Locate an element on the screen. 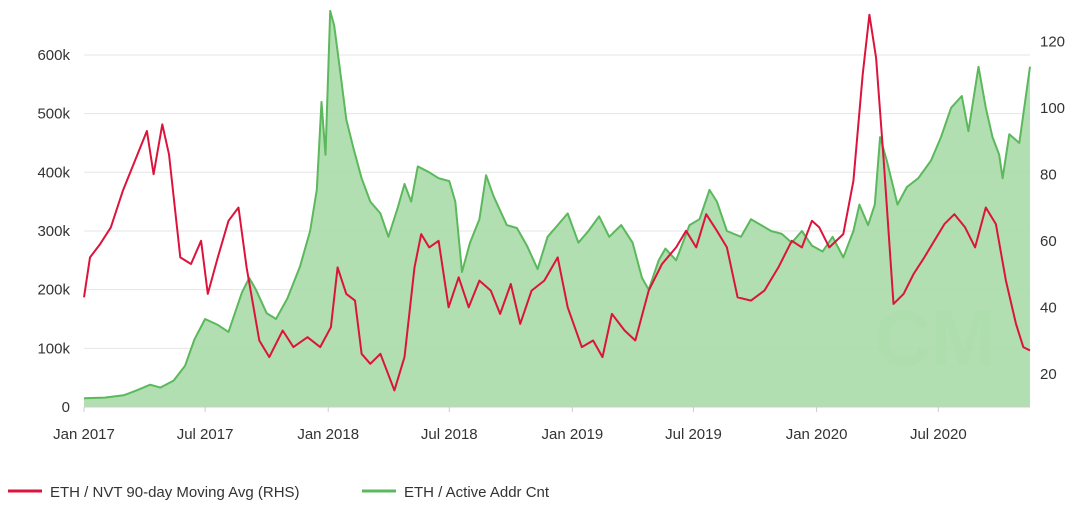 The height and width of the screenshot is (509, 1077). legend-label-active-addr: ETH / Active Addr Cnt is located at coordinates (477, 492).